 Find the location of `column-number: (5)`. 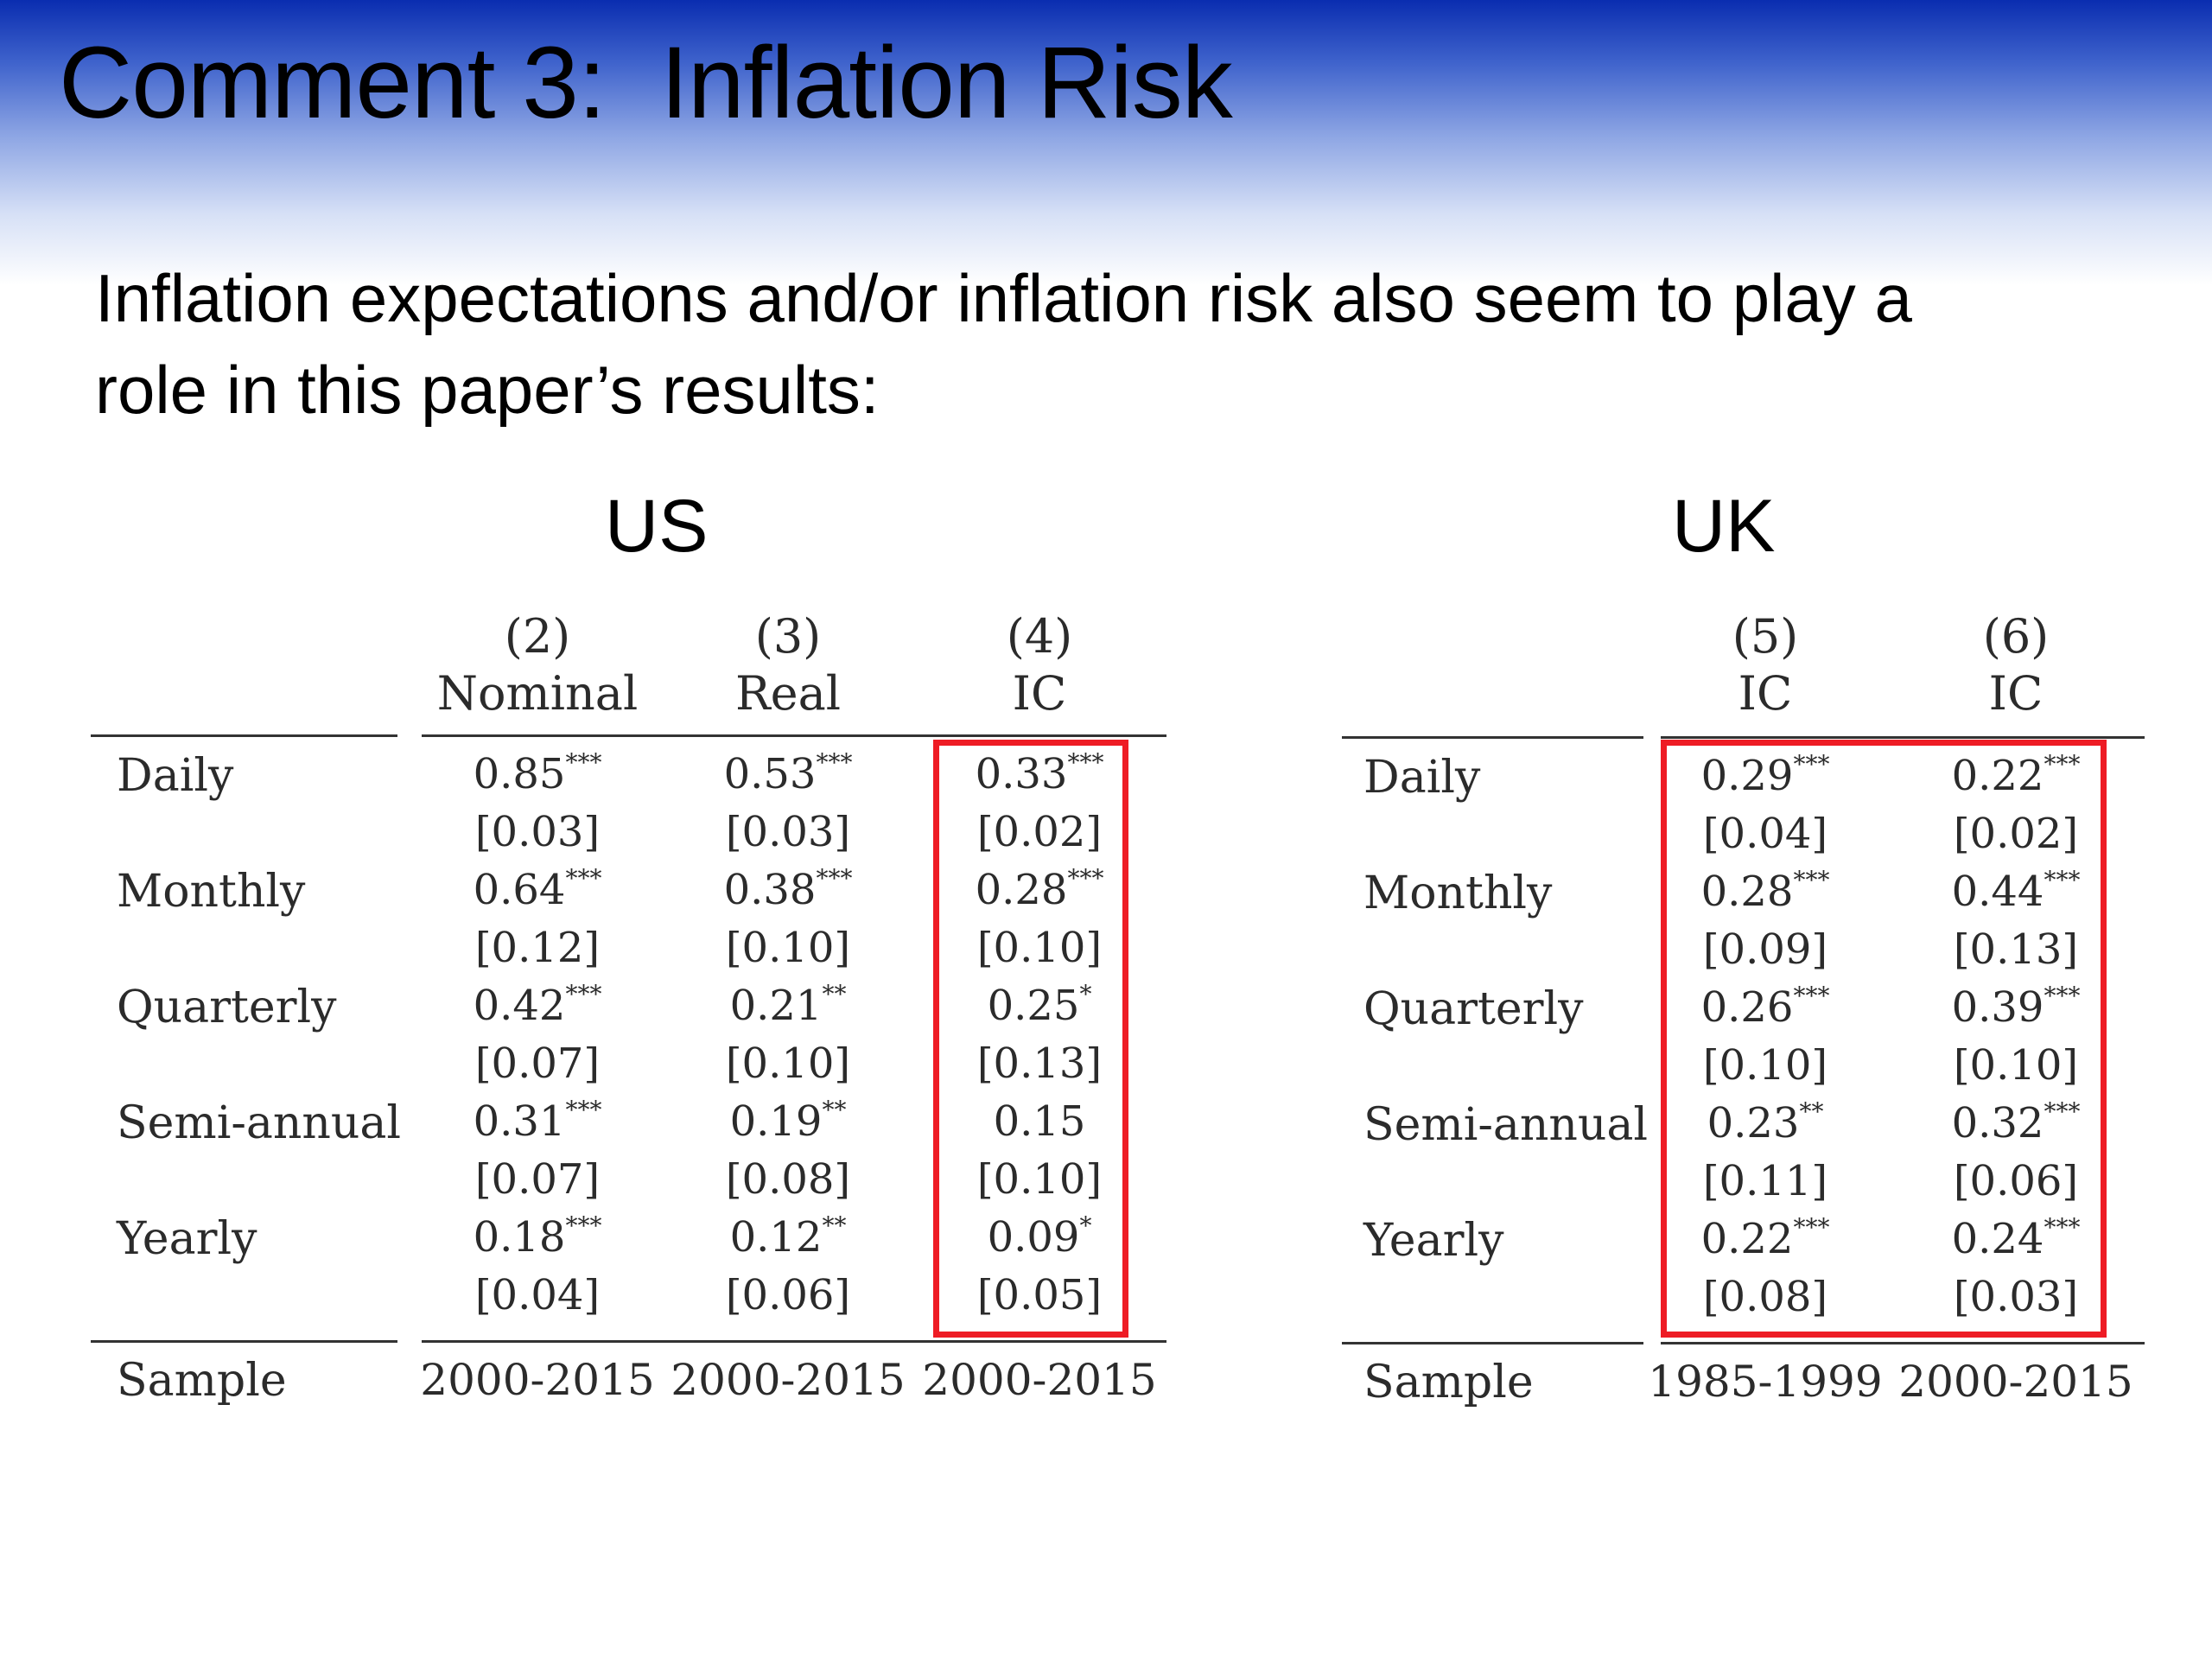

column-number: (5) is located at coordinates (1765, 636).